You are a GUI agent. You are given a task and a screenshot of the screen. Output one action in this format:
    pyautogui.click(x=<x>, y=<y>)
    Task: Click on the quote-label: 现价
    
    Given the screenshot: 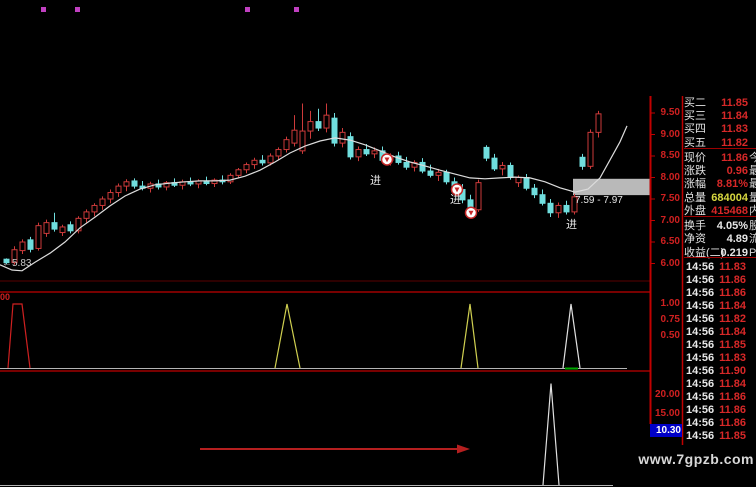 What is the action you would take?
    pyautogui.click(x=695, y=157)
    